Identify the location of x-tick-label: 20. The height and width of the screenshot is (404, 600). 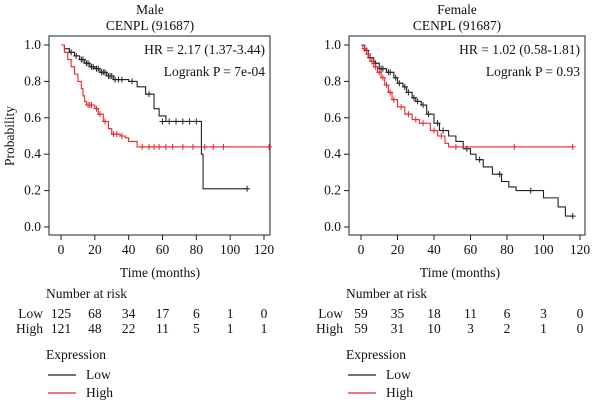
(95, 249).